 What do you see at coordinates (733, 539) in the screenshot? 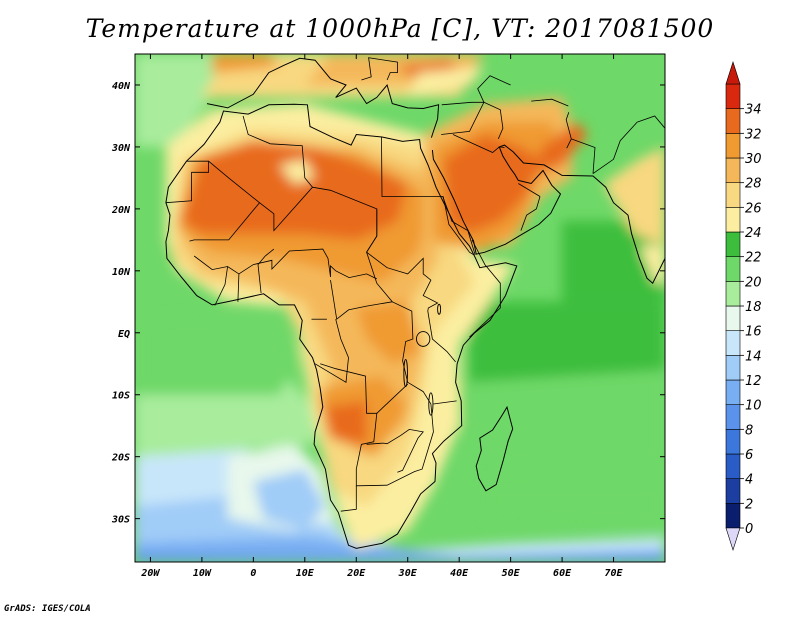
I see `colorbar-under-arrow` at bounding box center [733, 539].